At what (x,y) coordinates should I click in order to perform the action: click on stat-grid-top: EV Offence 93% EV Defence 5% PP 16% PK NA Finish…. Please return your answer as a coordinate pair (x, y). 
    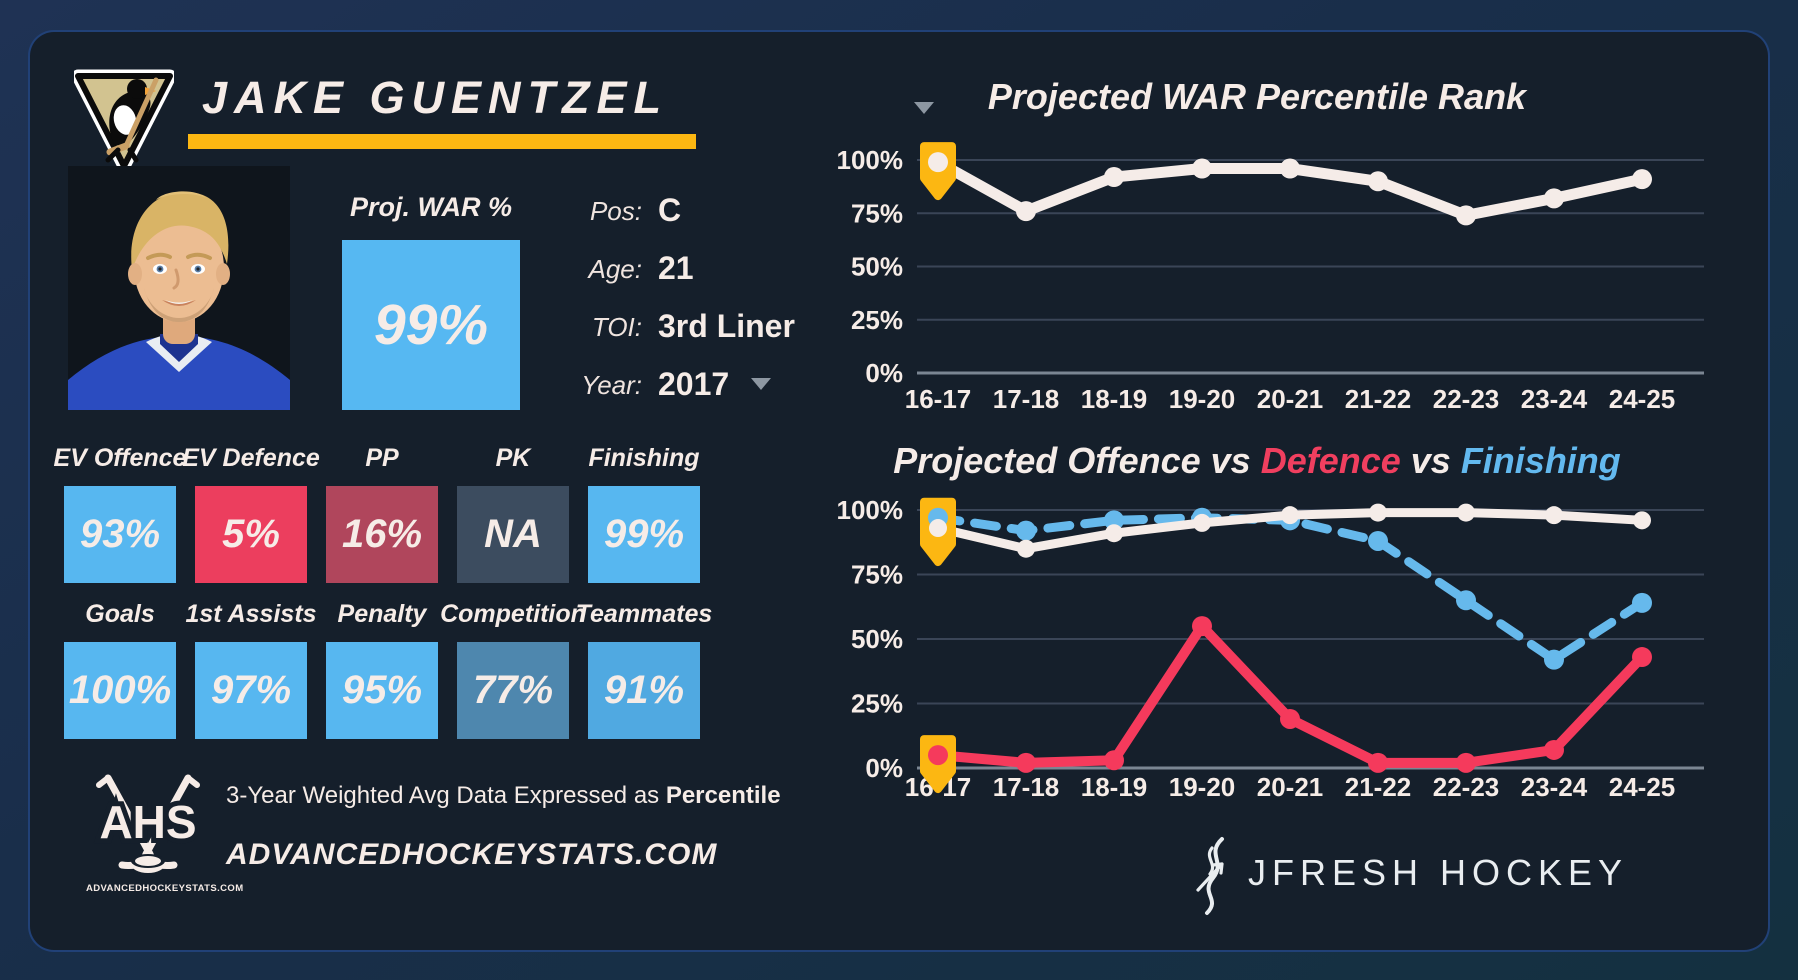
    Looking at the image, I should click on (386, 512).